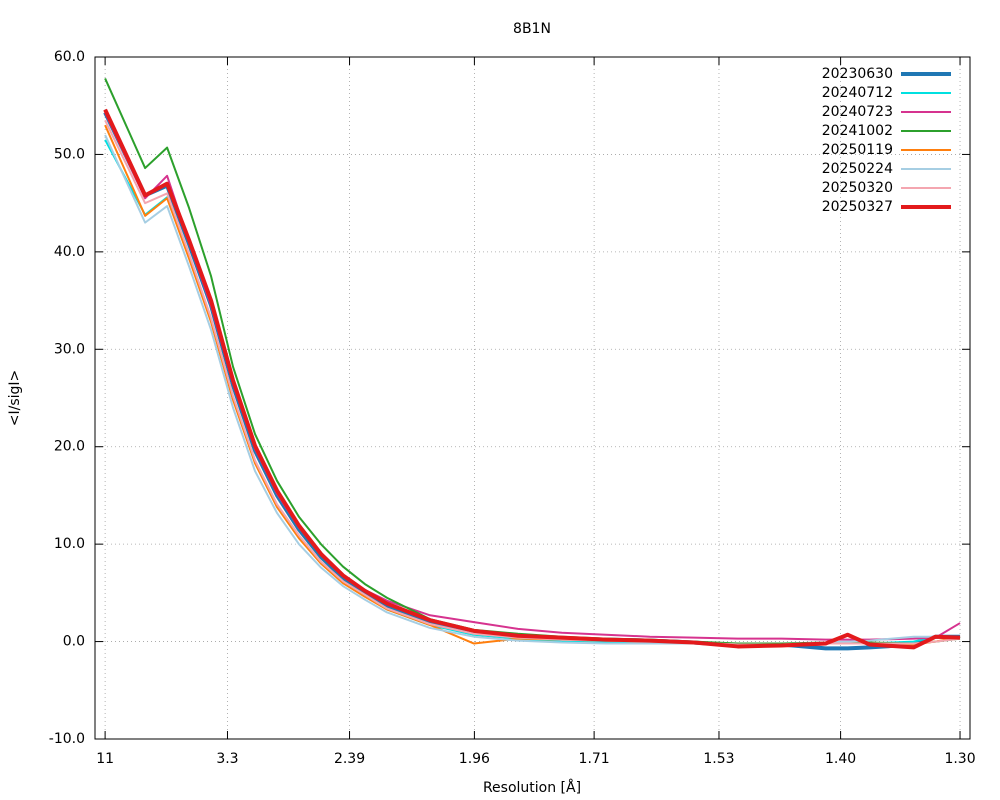 The image size is (1000, 800). What do you see at coordinates (69, 349) in the screenshot?
I see `y-tick-label: 30.0` at bounding box center [69, 349].